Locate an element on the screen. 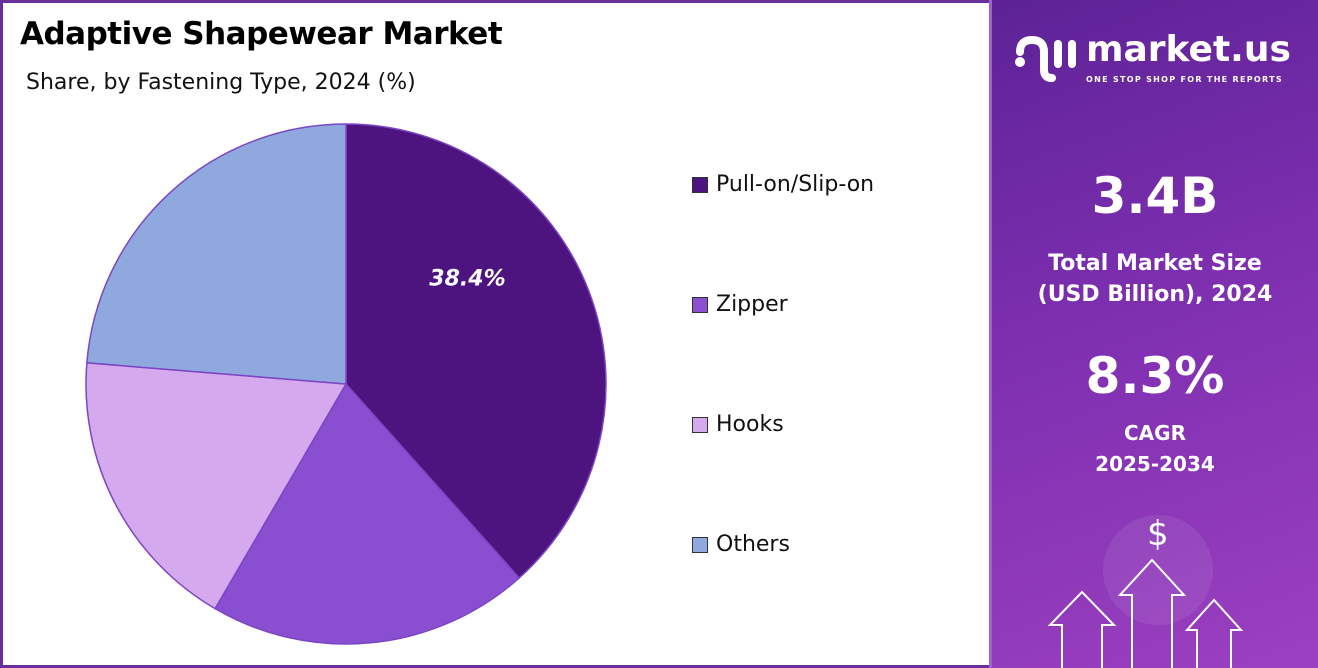 This screenshot has width=1318, height=668. cagr-value: 8.3% is located at coordinates (1155, 376).